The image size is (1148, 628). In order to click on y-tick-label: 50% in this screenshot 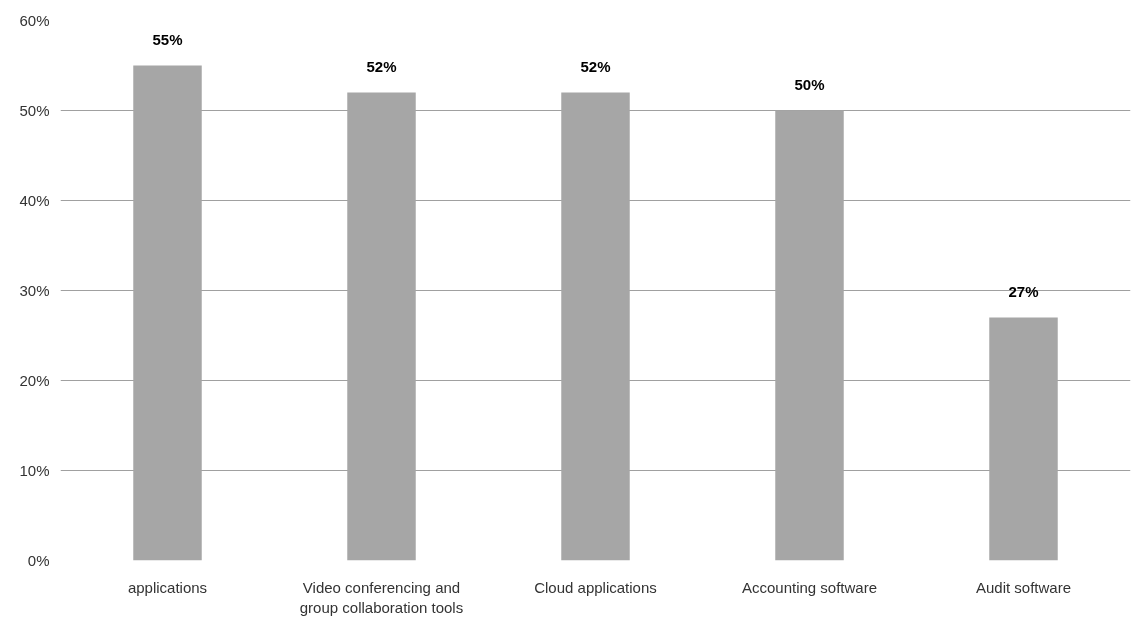, I will do `click(34, 110)`.